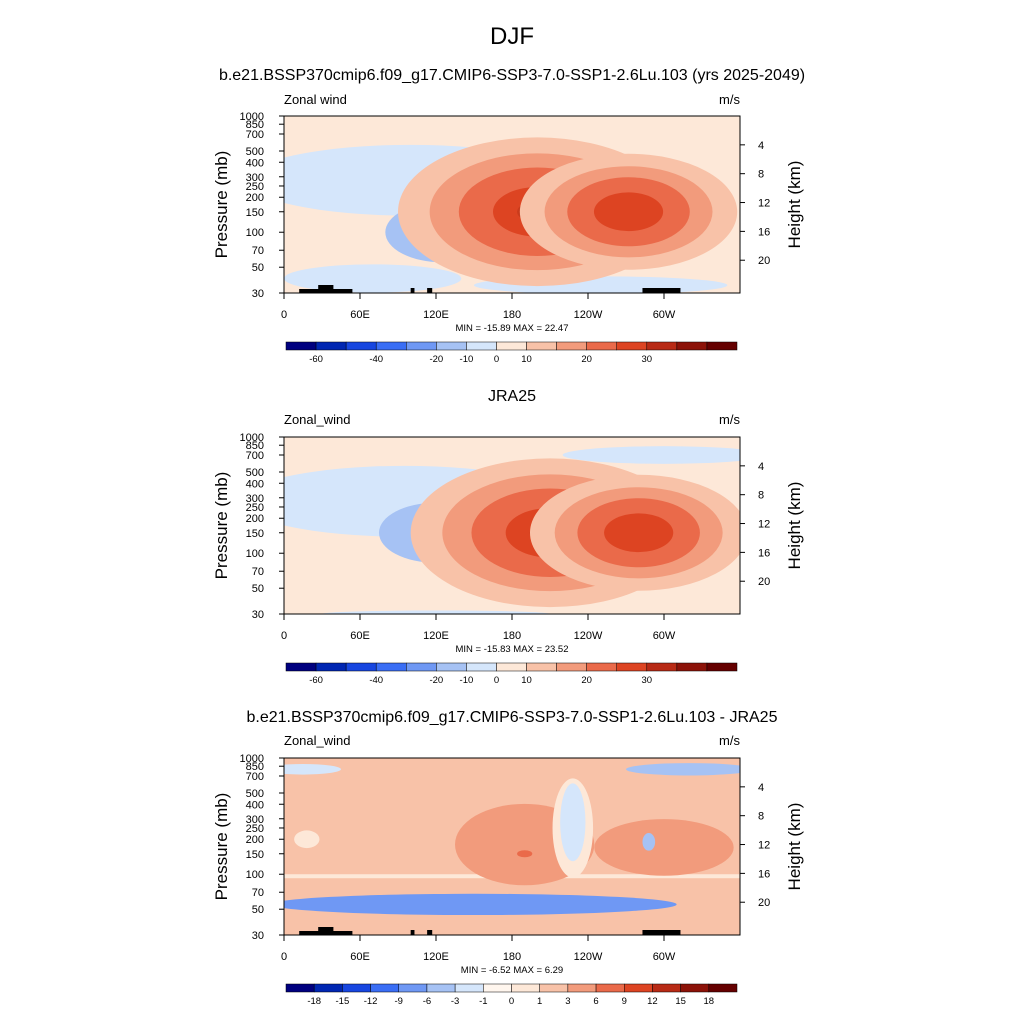  What do you see at coordinates (490, 289) in the screenshot?
I see `topography` at bounding box center [490, 289].